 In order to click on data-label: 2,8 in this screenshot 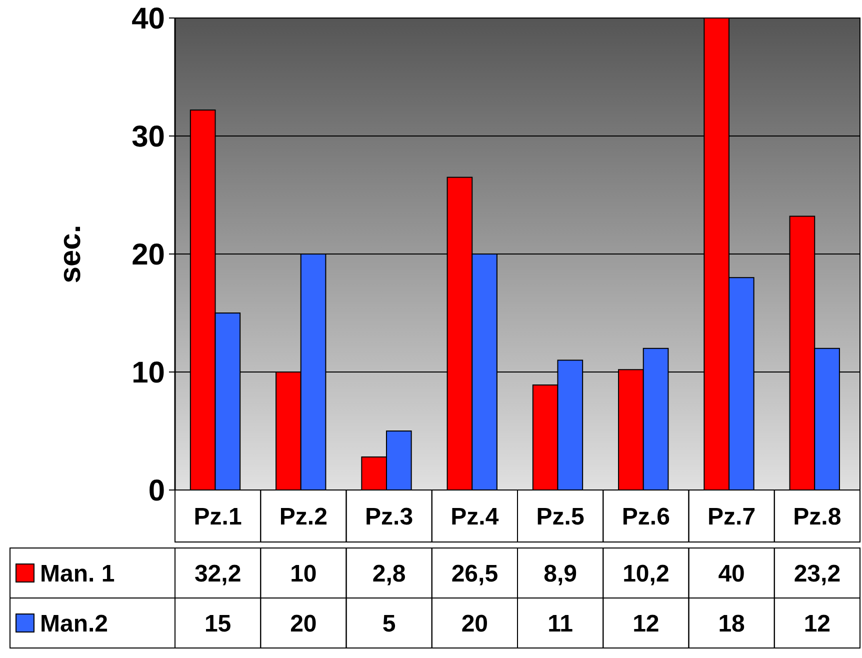, I will do `click(389, 574)`.